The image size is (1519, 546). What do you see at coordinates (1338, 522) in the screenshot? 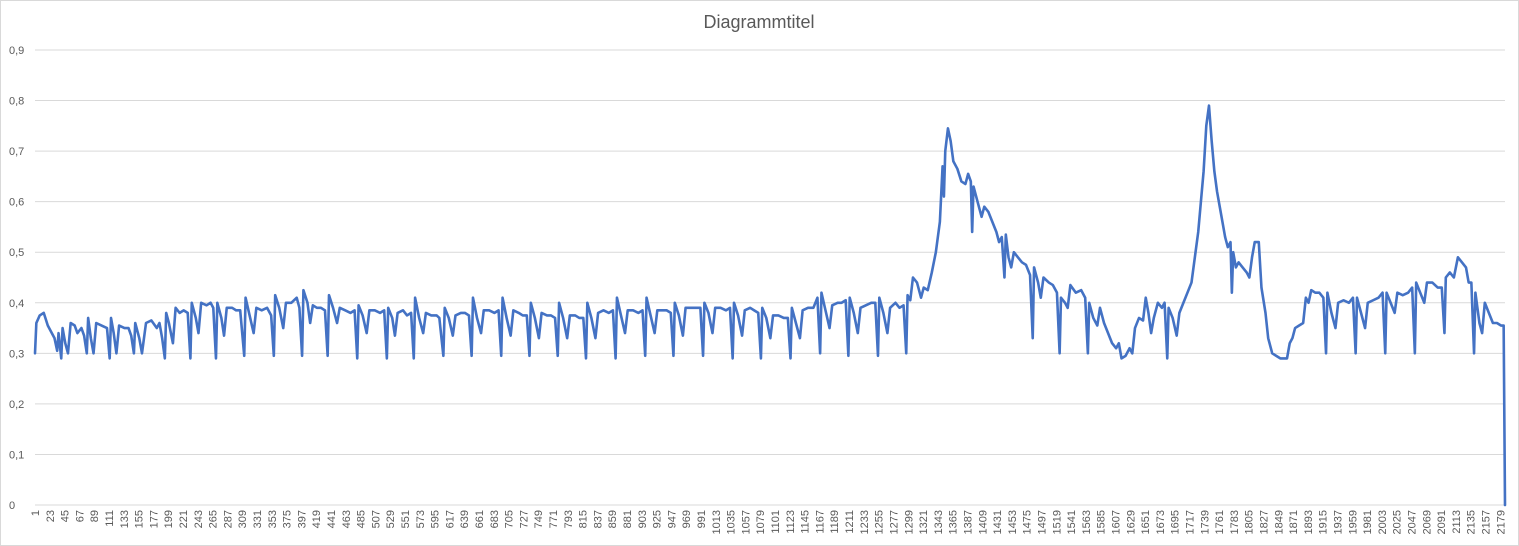
I see `x-tick-label: 1937` at bounding box center [1338, 522].